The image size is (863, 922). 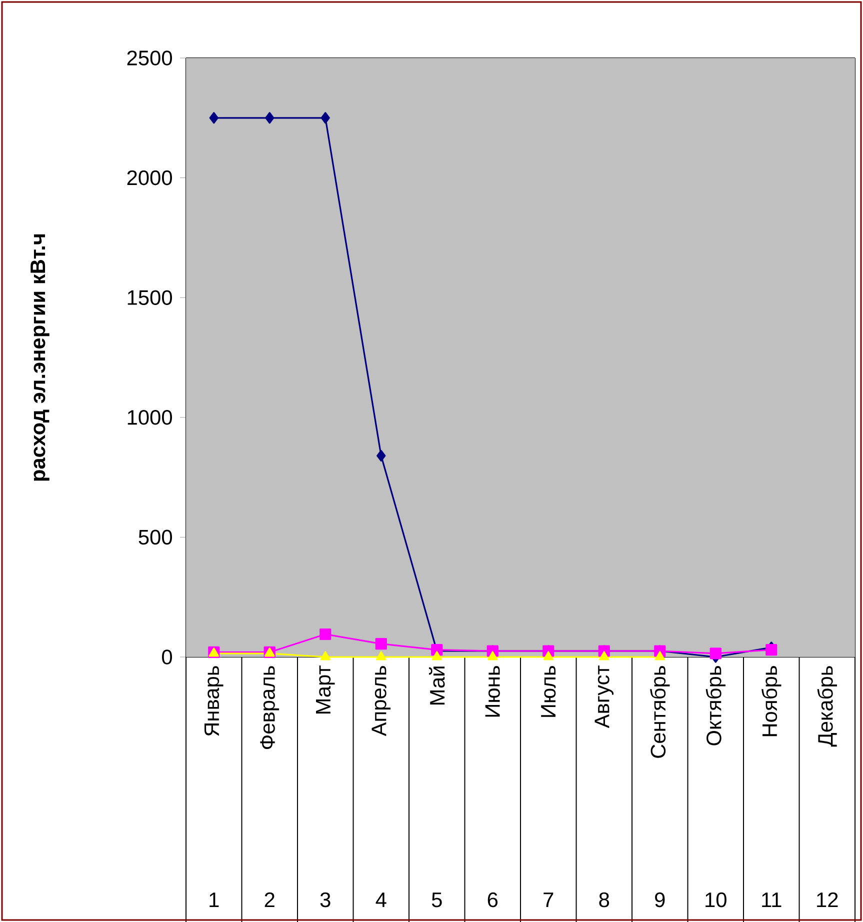 I want to click on text: 5, so click(x=437, y=900).